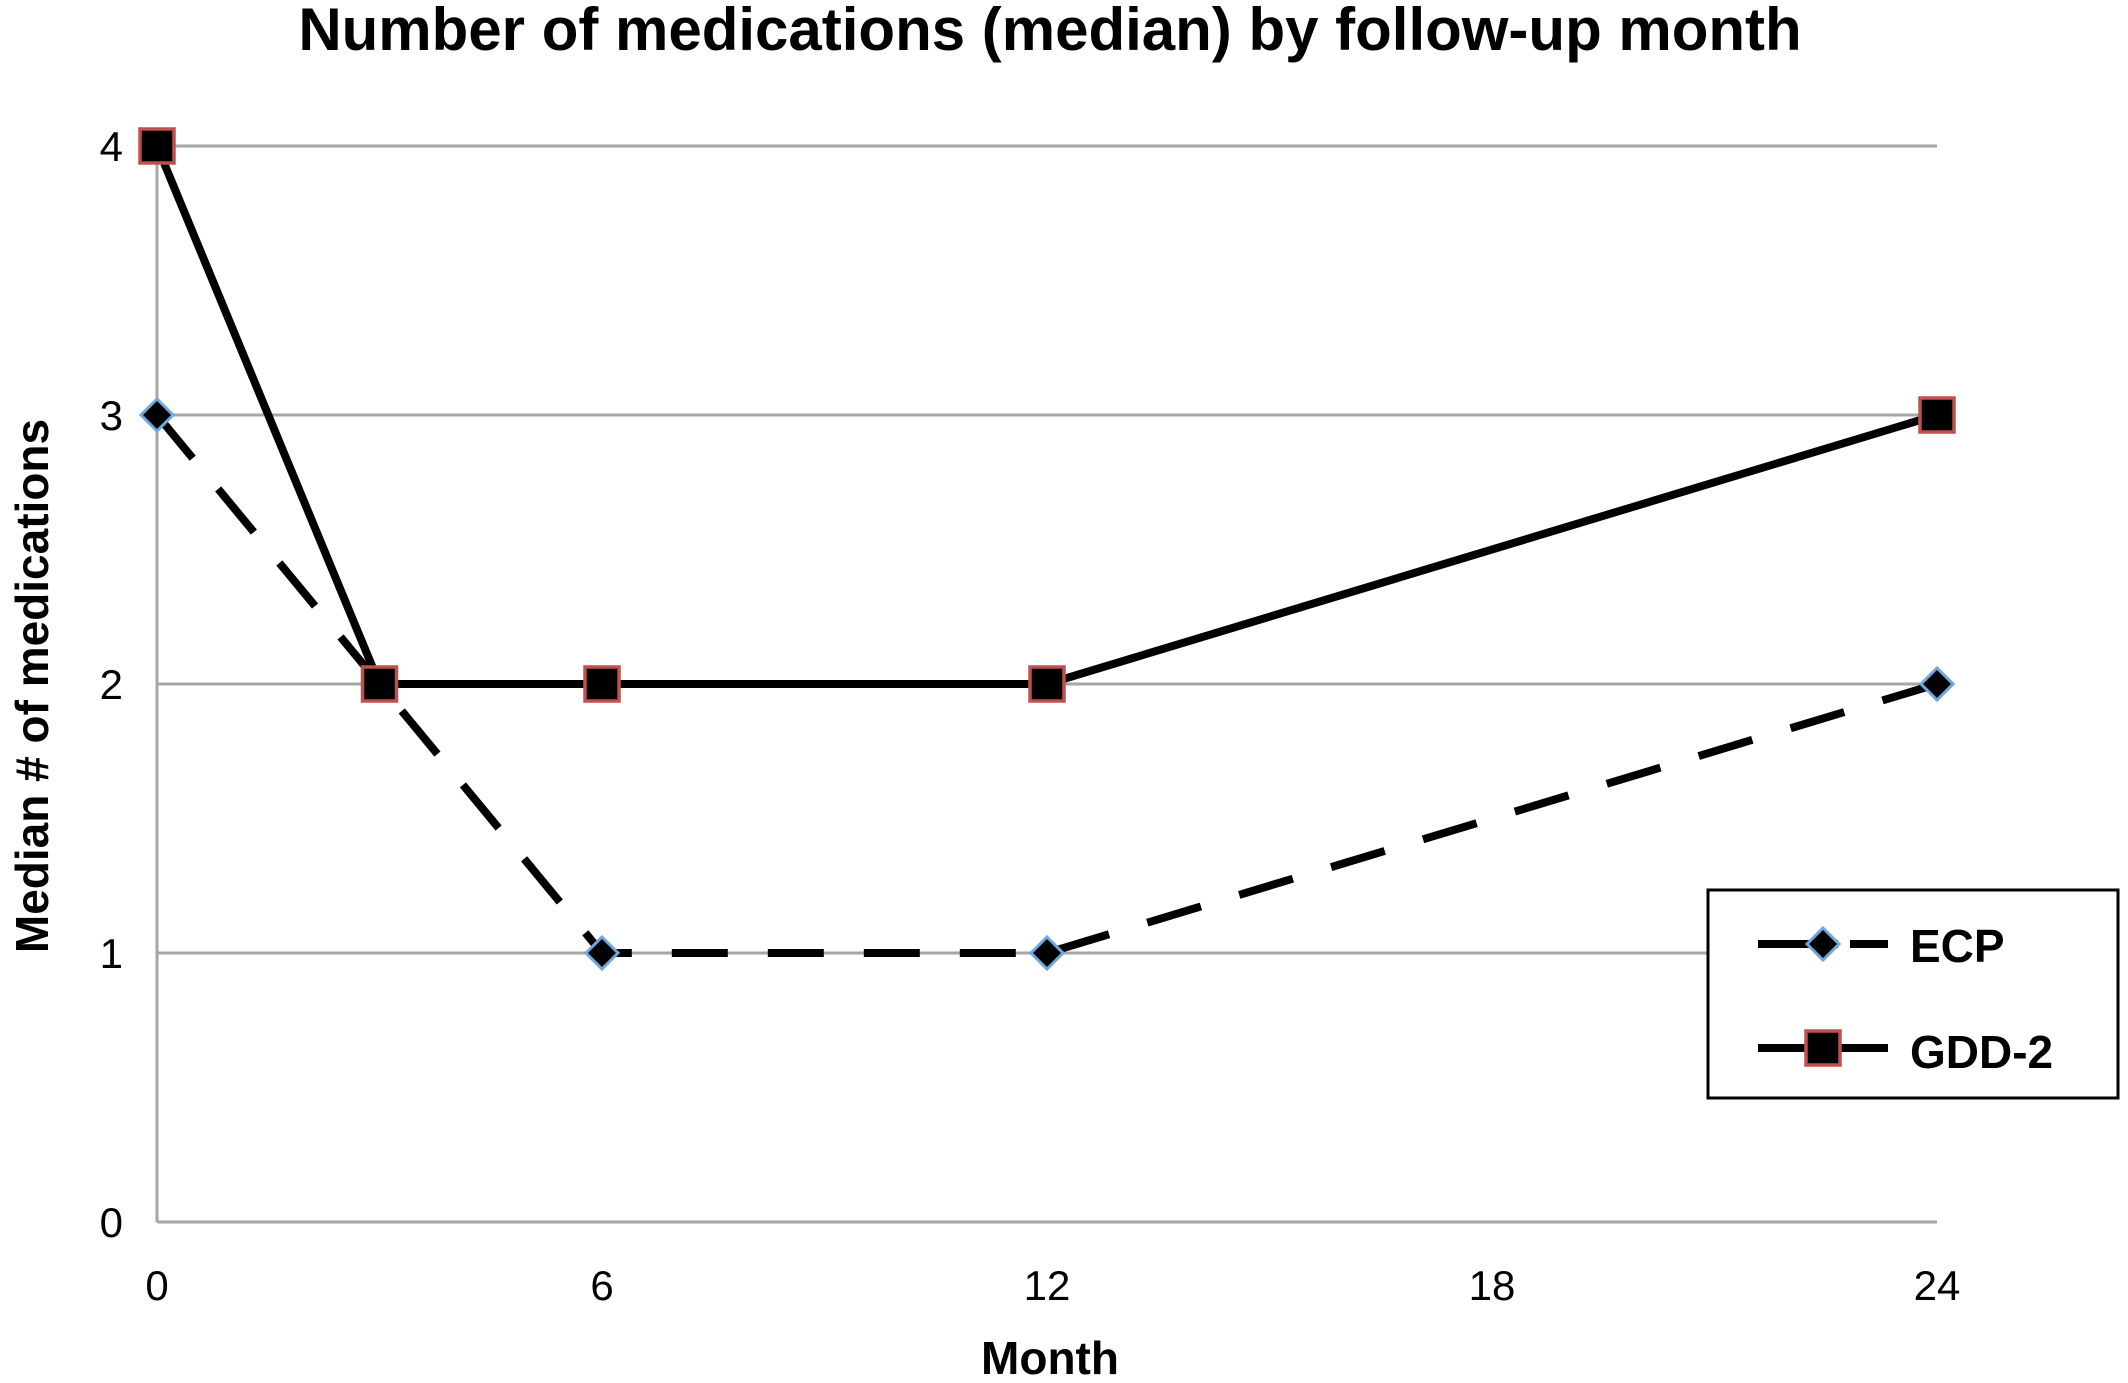 This screenshot has width=2128, height=1383. Describe the element at coordinates (1937, 1285) in the screenshot. I see `x-tick-label: 24` at that location.